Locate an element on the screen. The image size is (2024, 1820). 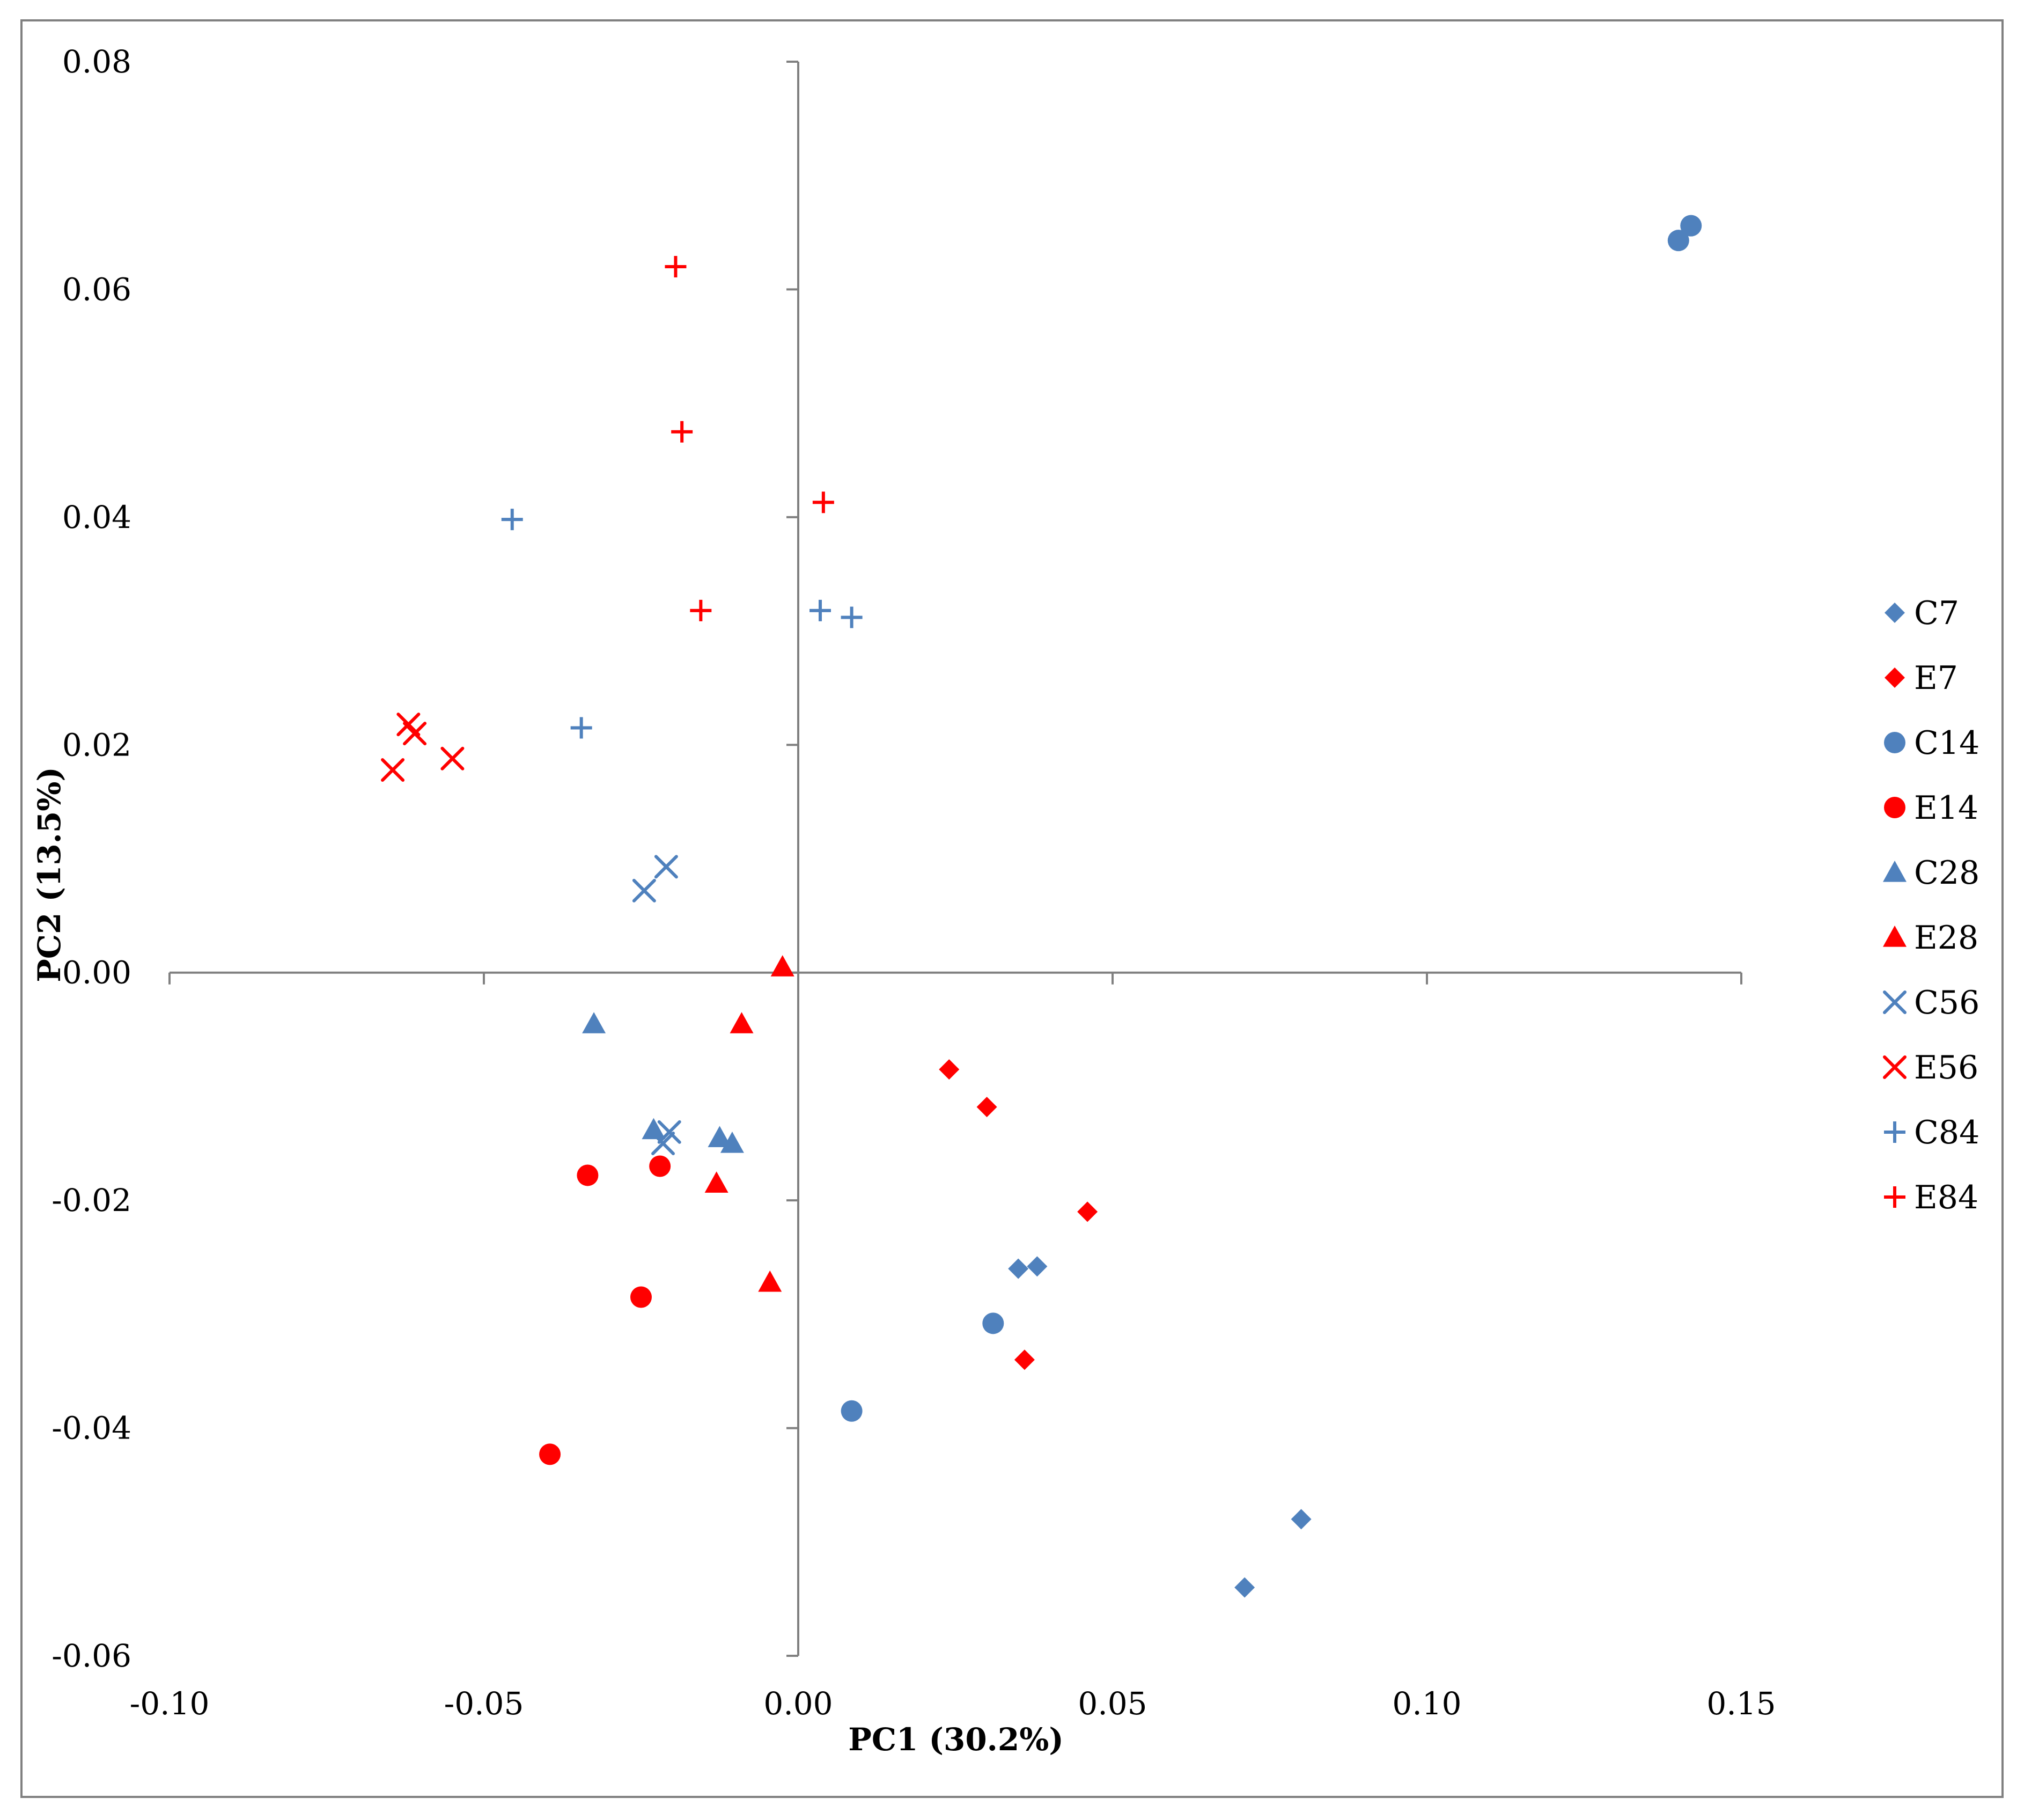
series-C84 is located at coordinates (682, 624).